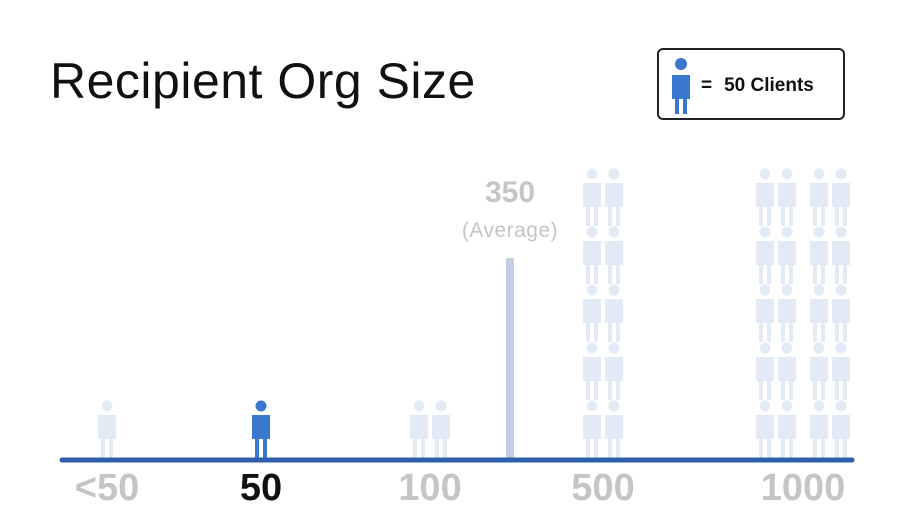 The height and width of the screenshot is (528, 918). Describe the element at coordinates (510, 359) in the screenshot. I see `average-line` at that location.